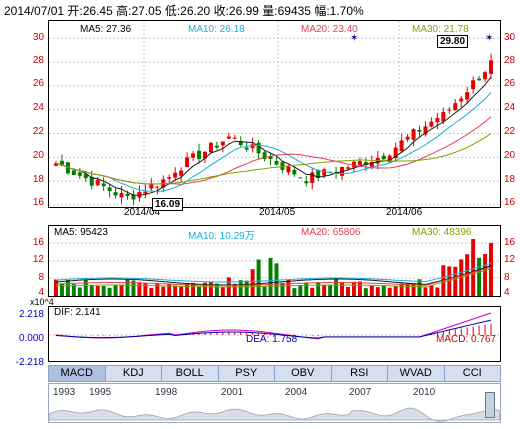 Image resolution: width=520 pixels, height=429 pixels. Describe the element at coordinates (303, 373) in the screenshot. I see `tab-obv: OBV` at that location.